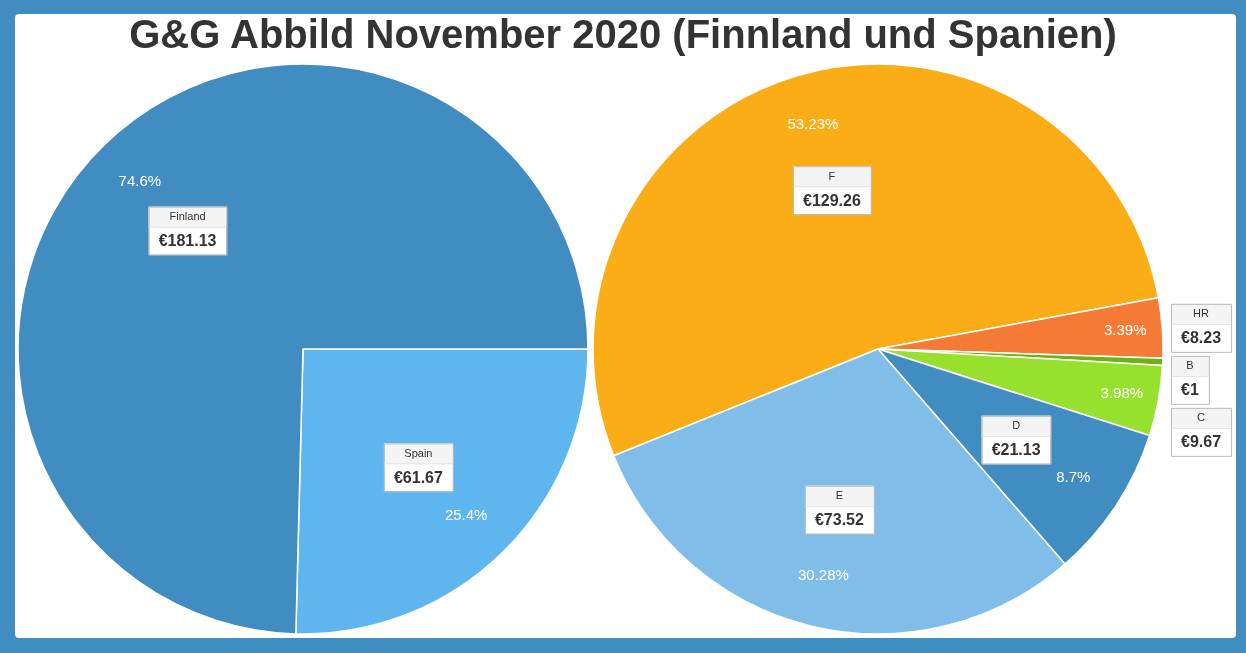 This screenshot has width=1246, height=653. Describe the element at coordinates (1201, 338) in the screenshot. I see `data-label: €8.23` at that location.